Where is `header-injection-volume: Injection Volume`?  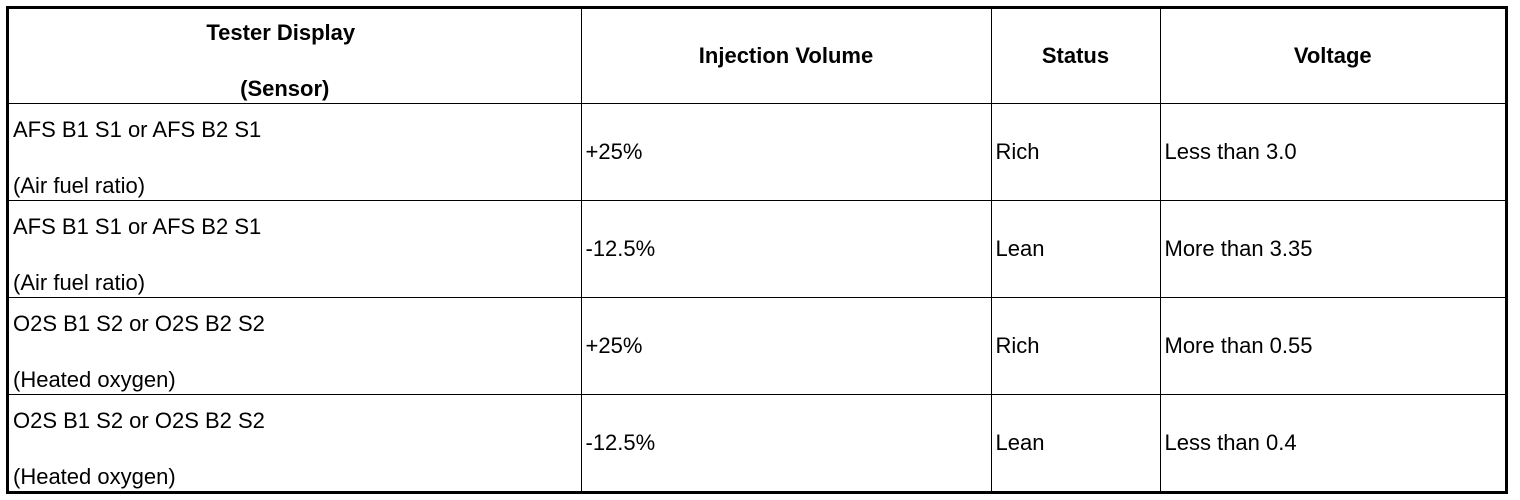
header-injection-volume: Injection Volume is located at coordinates (786, 56).